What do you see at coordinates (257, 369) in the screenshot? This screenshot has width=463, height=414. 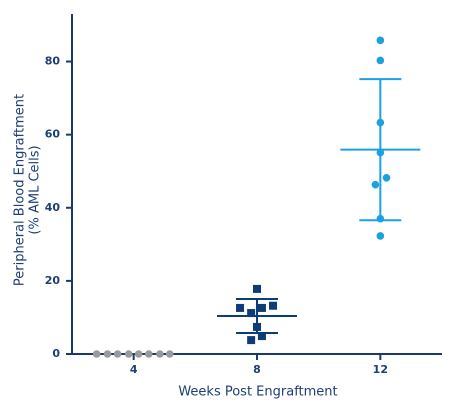 I see `x-tick-label: 8` at bounding box center [257, 369].